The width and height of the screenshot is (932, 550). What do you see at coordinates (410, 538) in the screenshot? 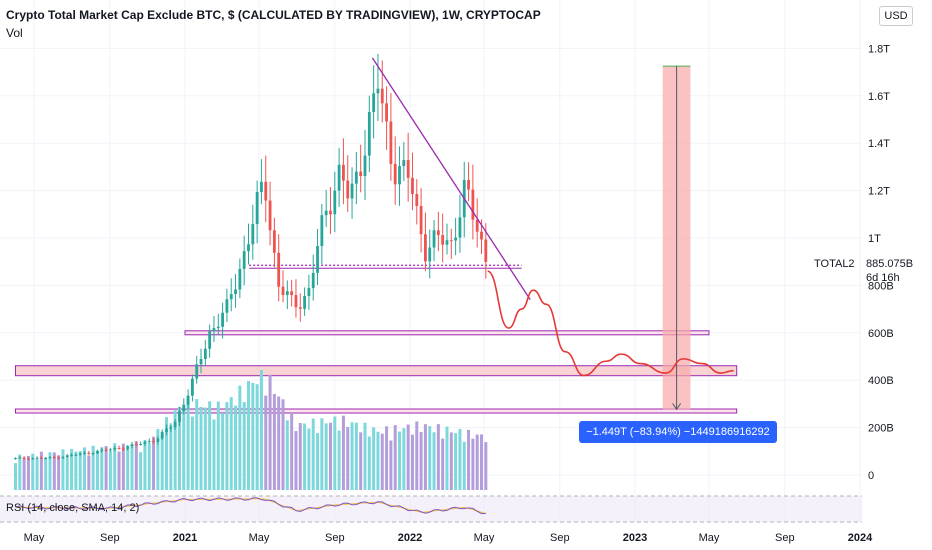
I see `x-tick-label: 2022` at bounding box center [410, 538].